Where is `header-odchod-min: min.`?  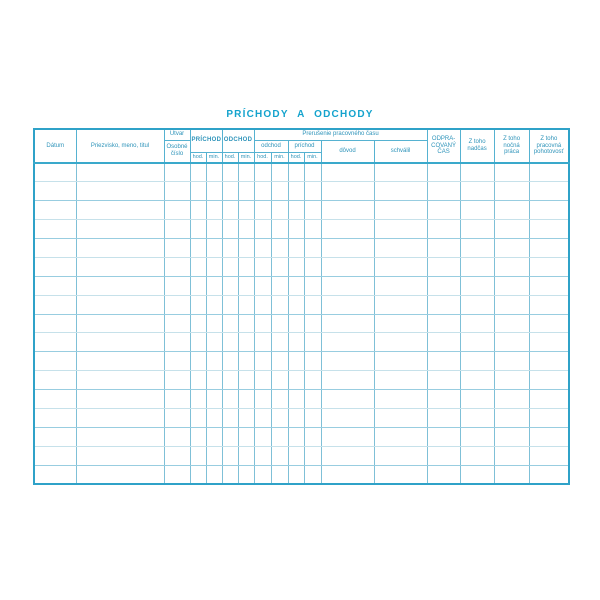
header-odchod-min: min. is located at coordinates (246, 157).